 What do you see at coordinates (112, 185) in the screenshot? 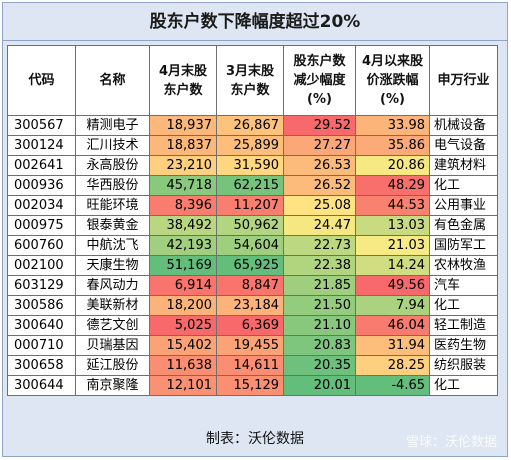
I see `cell-name: 华西股份` at bounding box center [112, 185].